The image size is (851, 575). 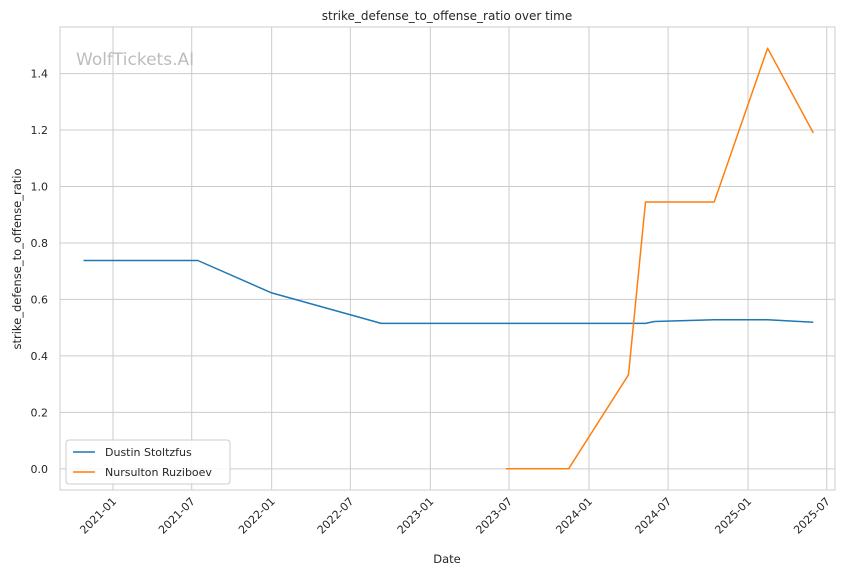 What do you see at coordinates (812, 516) in the screenshot?
I see `x-tick-label: 2025-07` at bounding box center [812, 516].